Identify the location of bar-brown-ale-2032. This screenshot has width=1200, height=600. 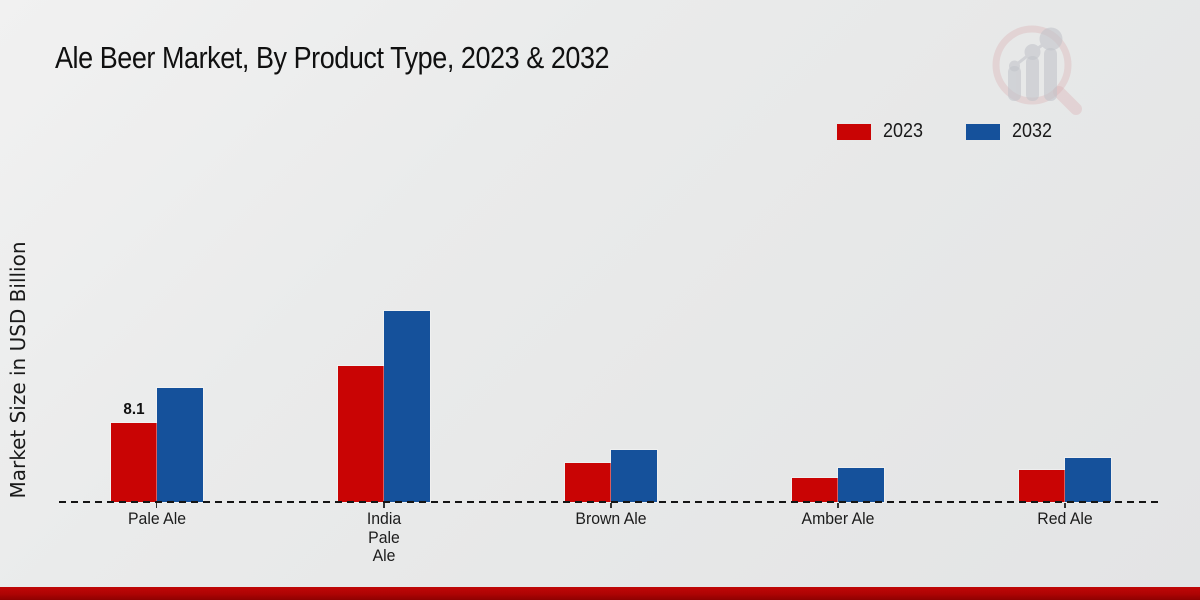
(633, 476).